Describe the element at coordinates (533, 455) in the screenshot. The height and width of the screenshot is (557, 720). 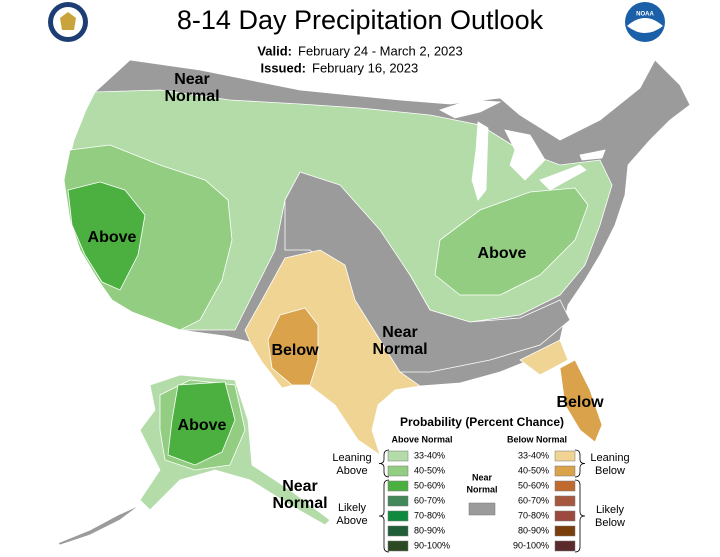
I see `below-range: 33-40%` at that location.